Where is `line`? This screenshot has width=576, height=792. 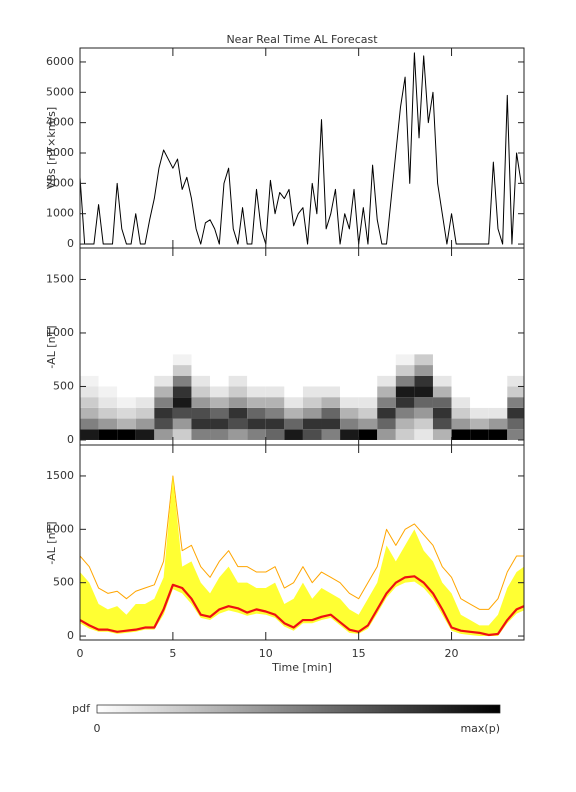
line is located at coordinates (302, 606).